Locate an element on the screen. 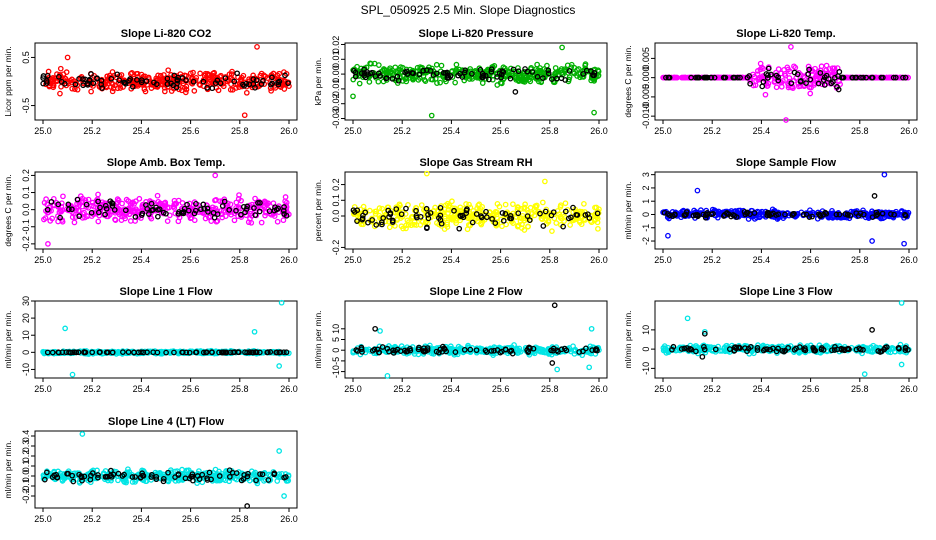 The height and width of the screenshot is (540, 936). x-tick-label: 25.2 is located at coordinates (712, 389).